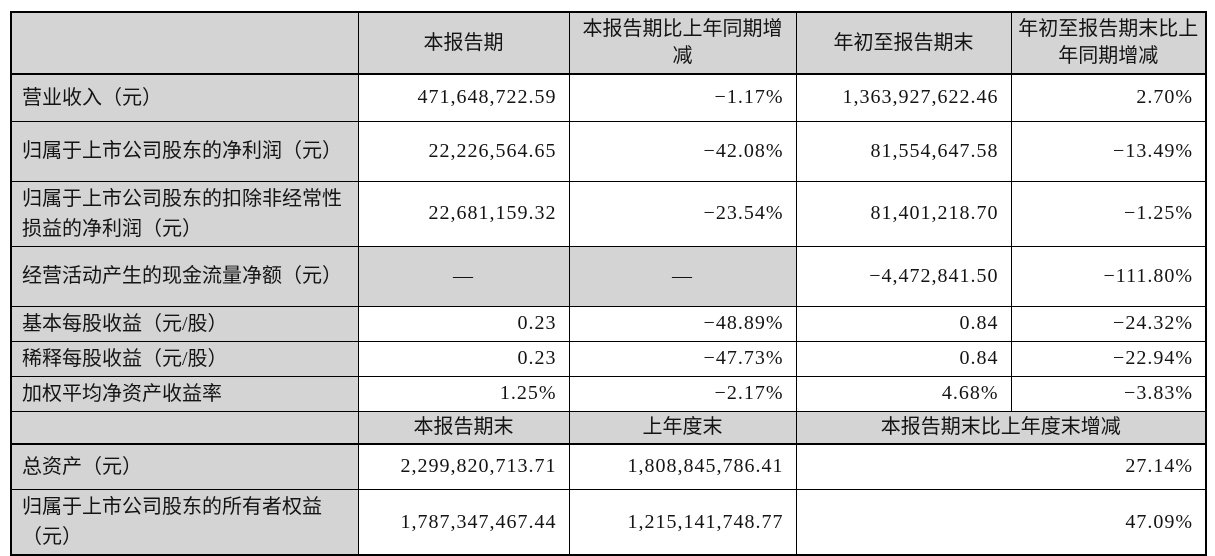  Describe the element at coordinates (184, 323) in the screenshot. I see `row-label: 基本每股收益（元/股）` at that location.